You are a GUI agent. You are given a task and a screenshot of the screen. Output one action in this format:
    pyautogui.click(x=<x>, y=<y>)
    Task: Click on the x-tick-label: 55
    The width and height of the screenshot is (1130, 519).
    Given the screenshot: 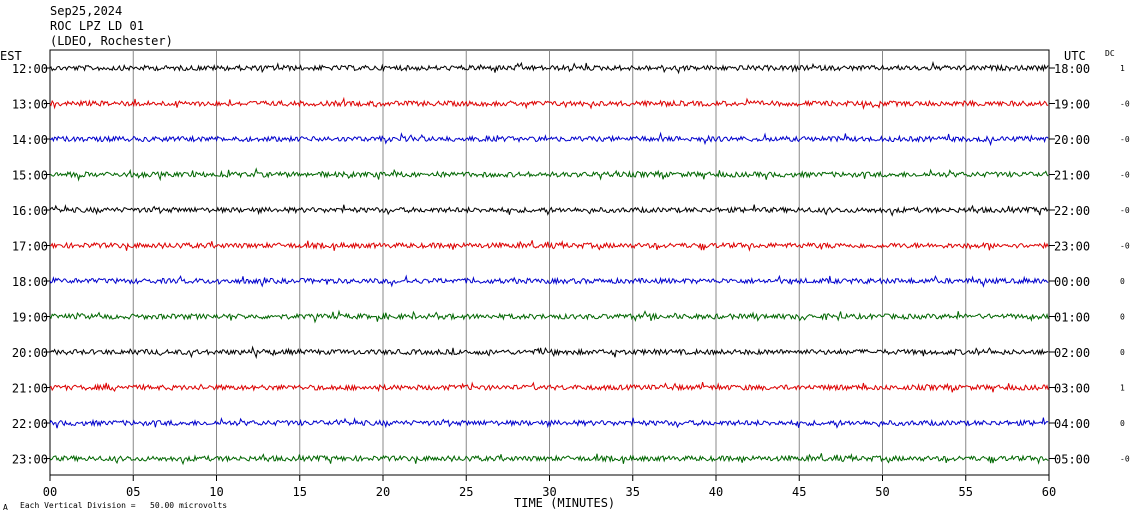 What is the action you would take?
    pyautogui.click(x=966, y=492)
    